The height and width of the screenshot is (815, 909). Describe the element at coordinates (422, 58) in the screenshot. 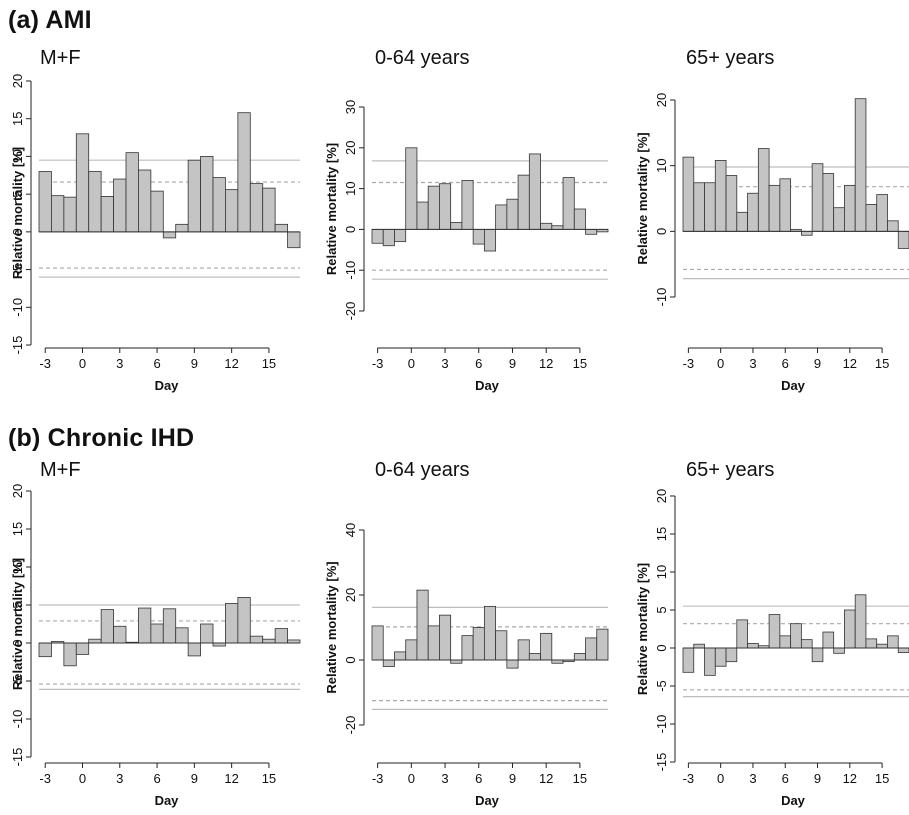

I see `panel-title: 0-64 years` at that location.